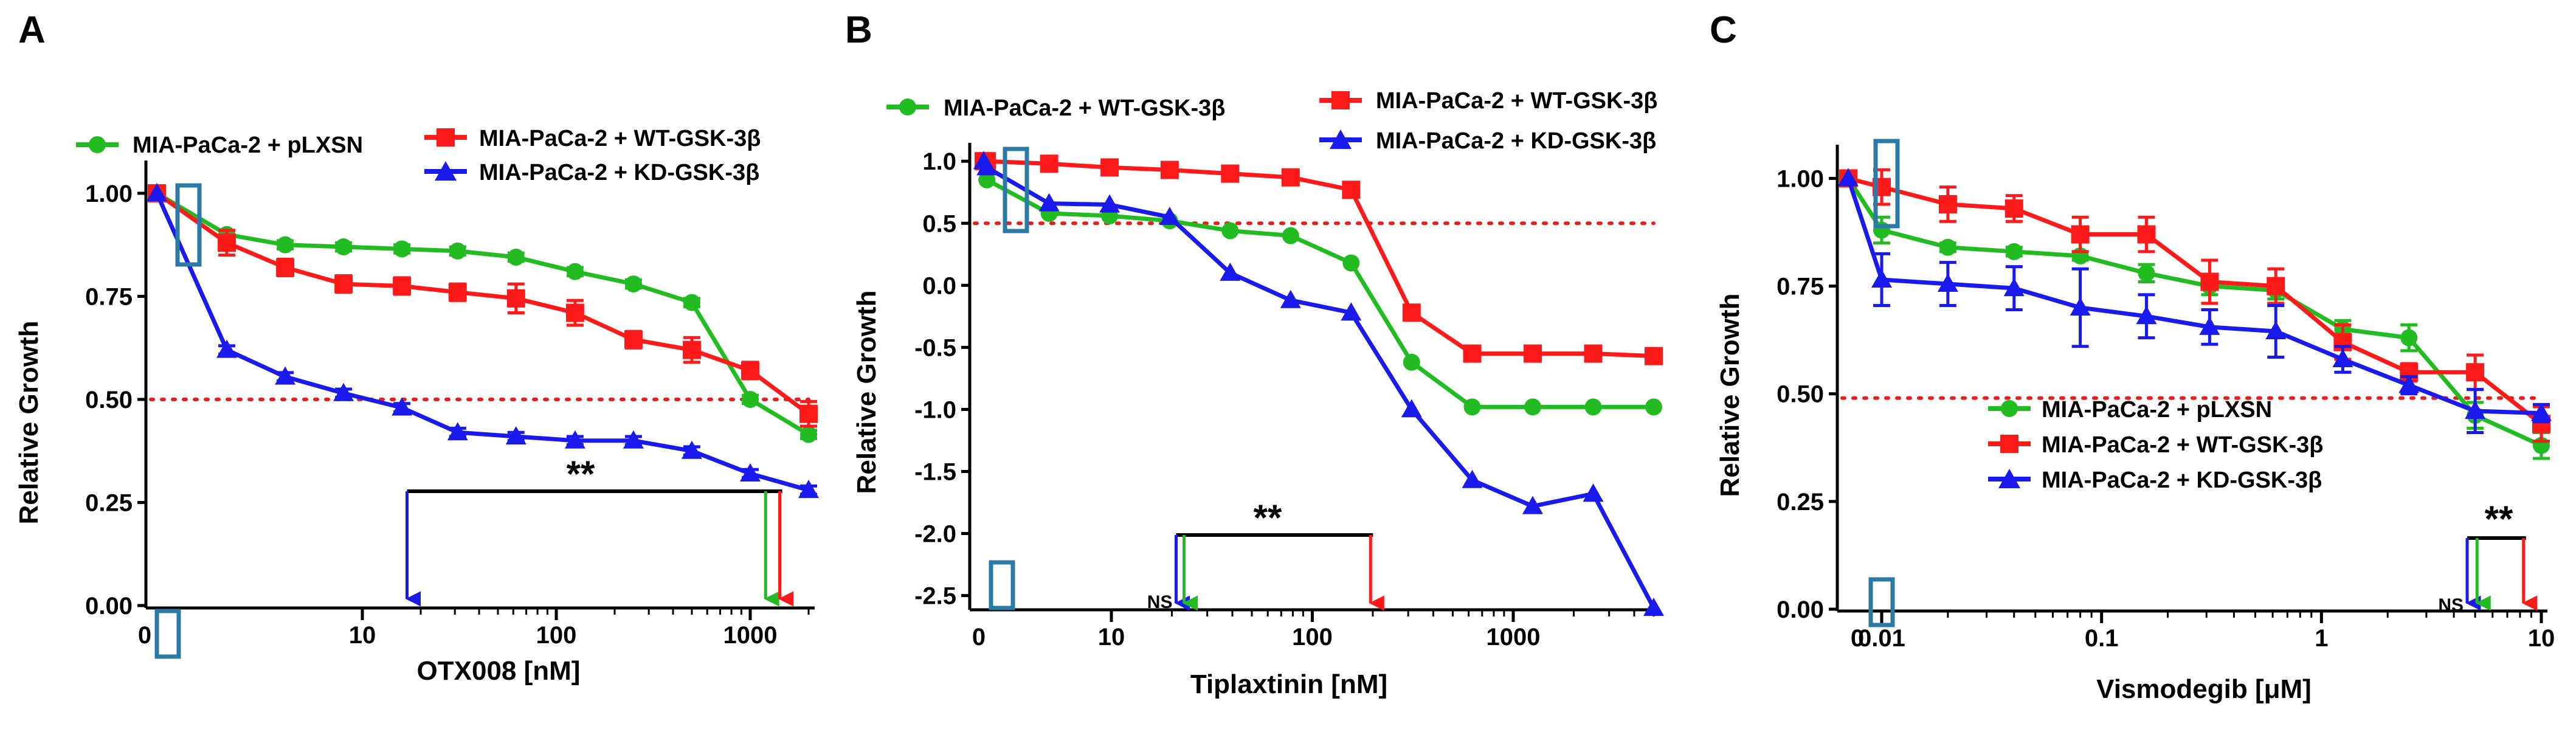  Describe the element at coordinates (619, 172) in the screenshot. I see `legend-label-a-2: MIA-PaCa-2 + KD-GSK-3β` at that location.